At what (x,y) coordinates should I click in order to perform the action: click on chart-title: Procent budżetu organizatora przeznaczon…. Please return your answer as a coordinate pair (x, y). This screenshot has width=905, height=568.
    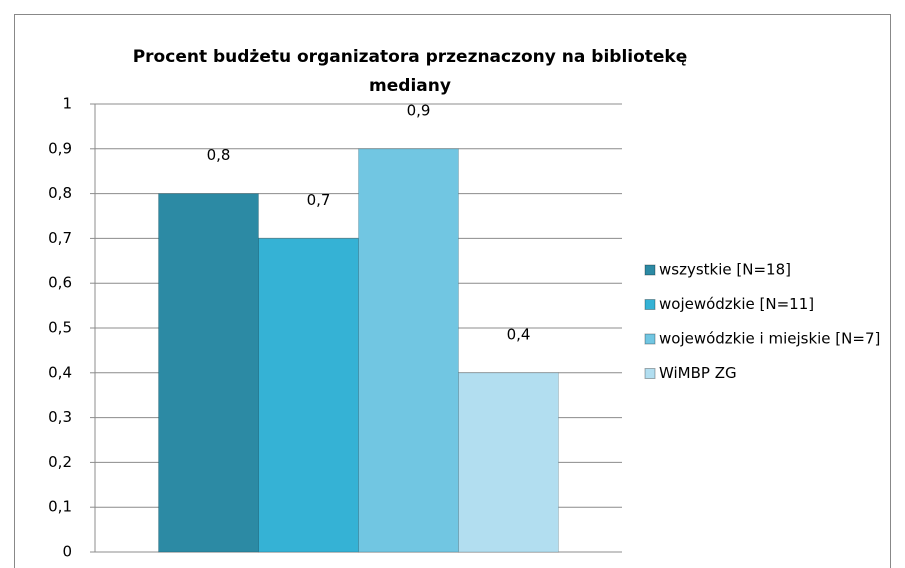
    Looking at the image, I should click on (410, 71).